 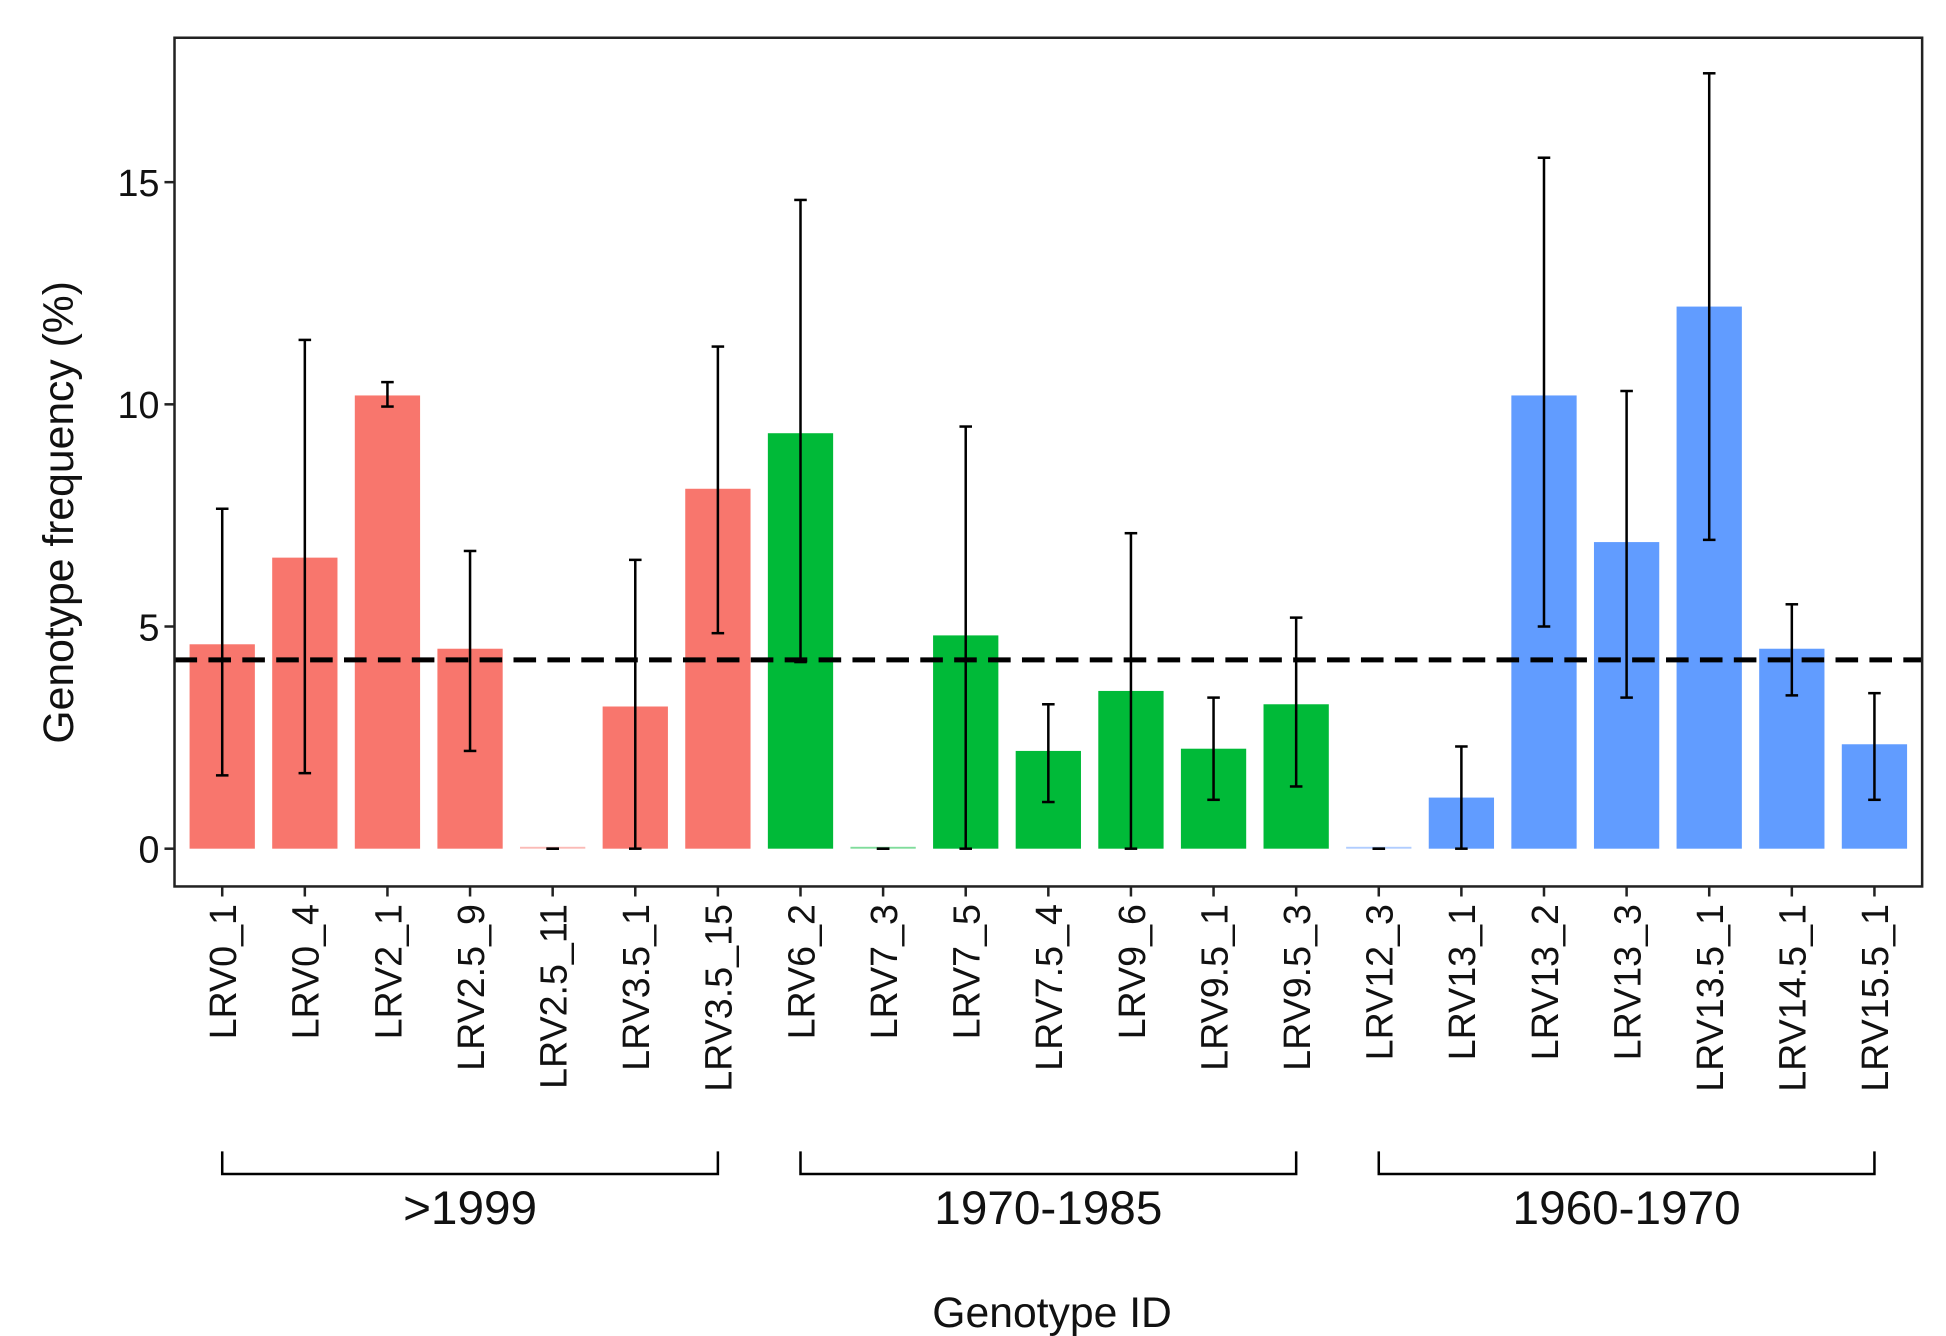 I want to click on x-tick-label: LRV7_3, so click(x=884, y=971).